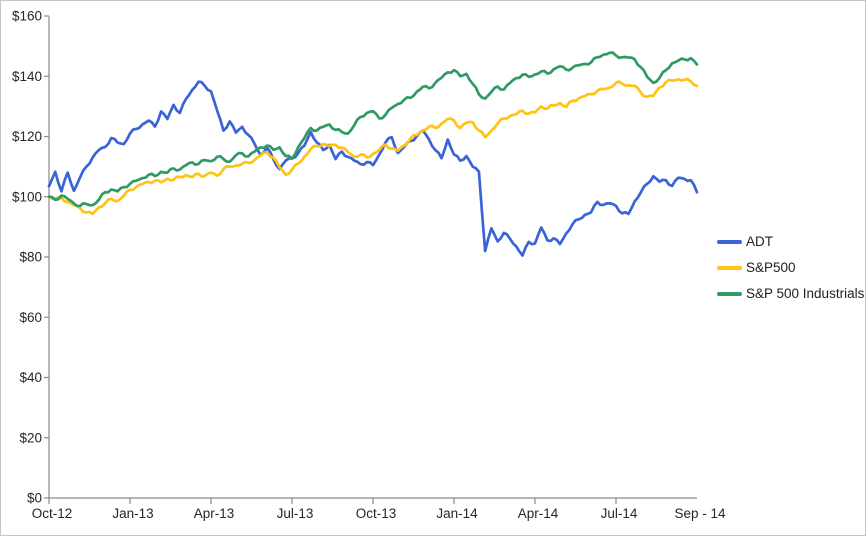 The image size is (866, 536). I want to click on x-axis-tick-label: Apr-13, so click(214, 513).